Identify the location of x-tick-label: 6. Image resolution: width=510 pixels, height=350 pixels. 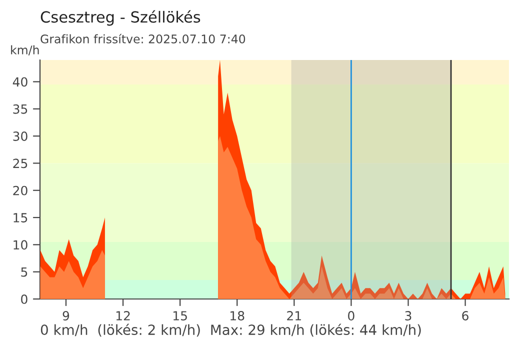
(465, 315).